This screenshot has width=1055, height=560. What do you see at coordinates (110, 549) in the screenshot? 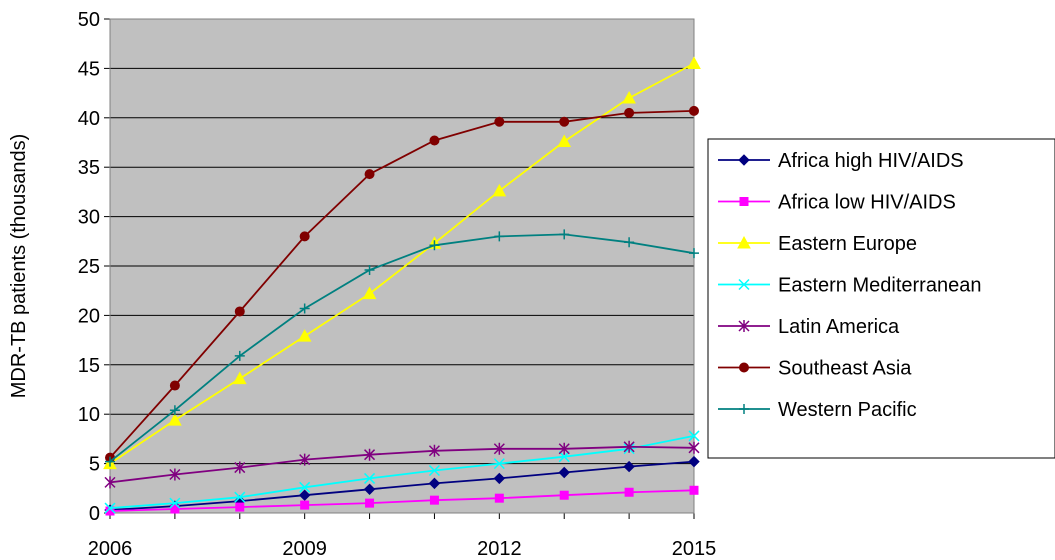
I see `x-tick-label: 2006` at bounding box center [110, 549].